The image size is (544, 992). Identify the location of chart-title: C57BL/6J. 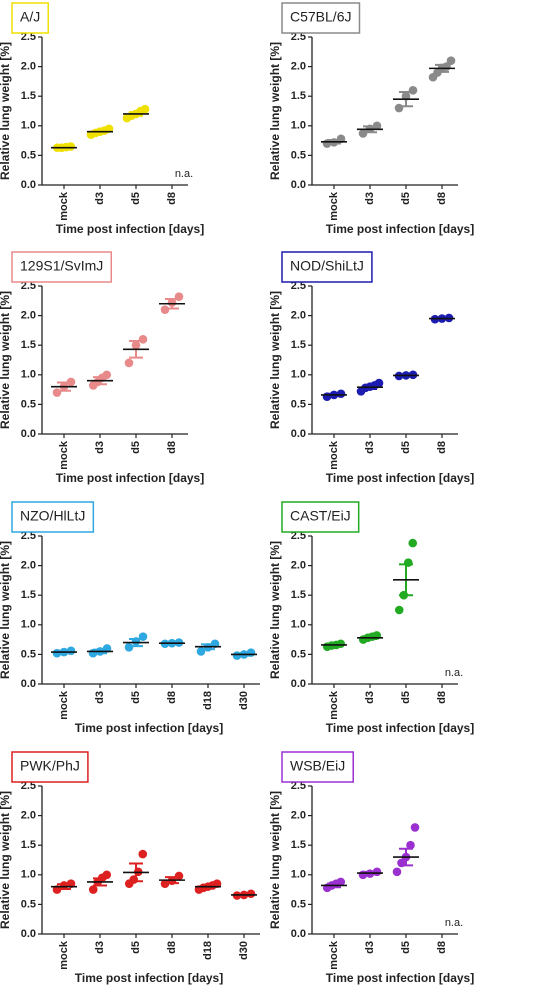
(320, 17).